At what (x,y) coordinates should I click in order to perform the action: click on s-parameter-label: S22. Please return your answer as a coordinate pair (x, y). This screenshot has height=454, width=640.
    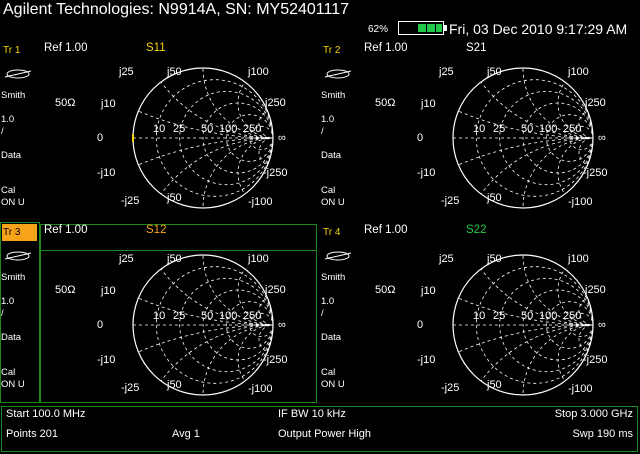
    Looking at the image, I should click on (476, 230).